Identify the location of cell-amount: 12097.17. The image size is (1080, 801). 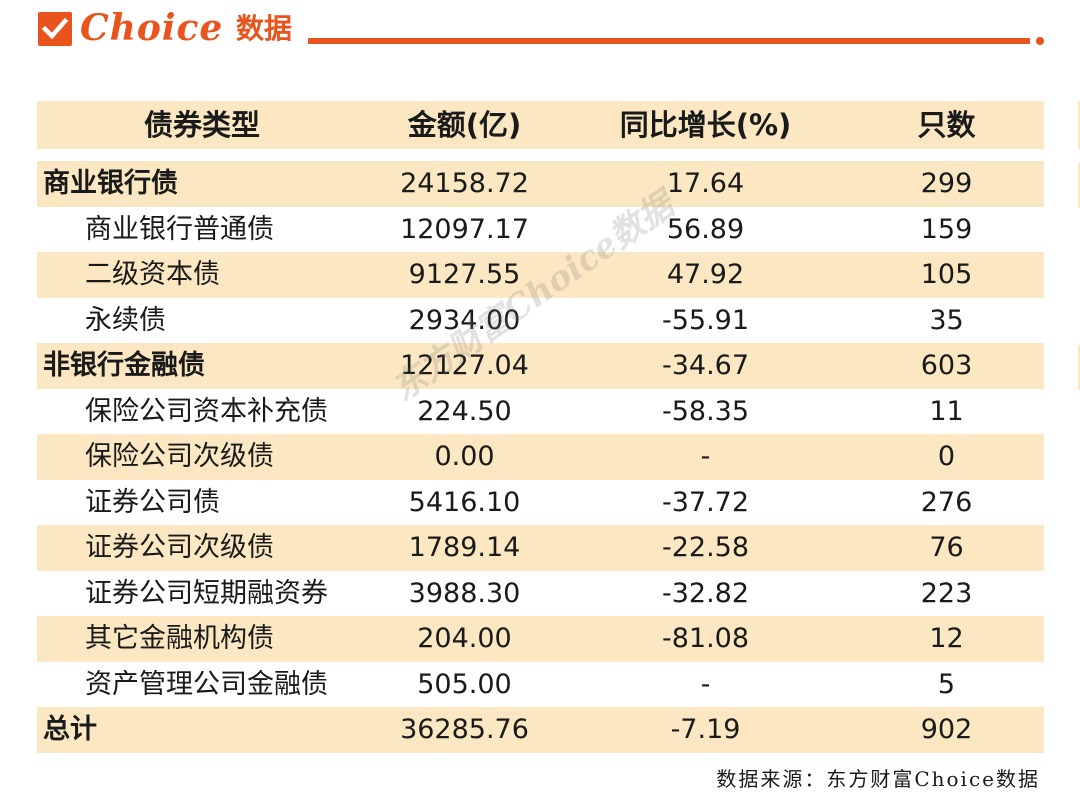
(464, 229).